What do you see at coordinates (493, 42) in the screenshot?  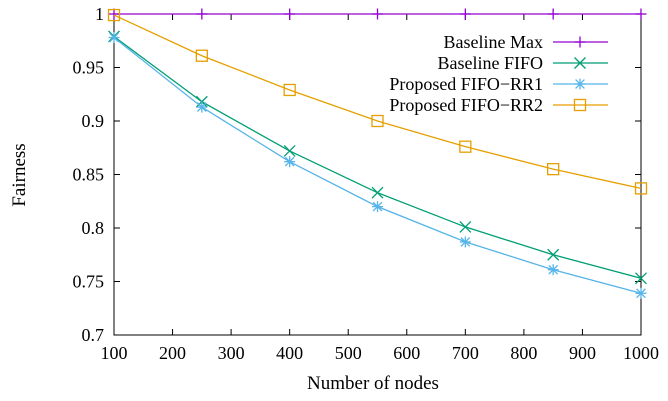 I see `legend-label: Baseline Max` at bounding box center [493, 42].